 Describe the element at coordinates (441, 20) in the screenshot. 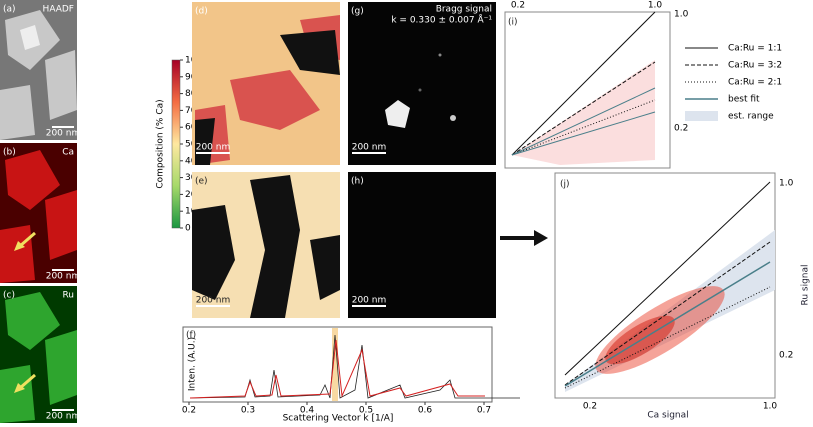

I see `panel-subtitle: k = 0.330 ± 0.007 Å⁻¹` at that location.